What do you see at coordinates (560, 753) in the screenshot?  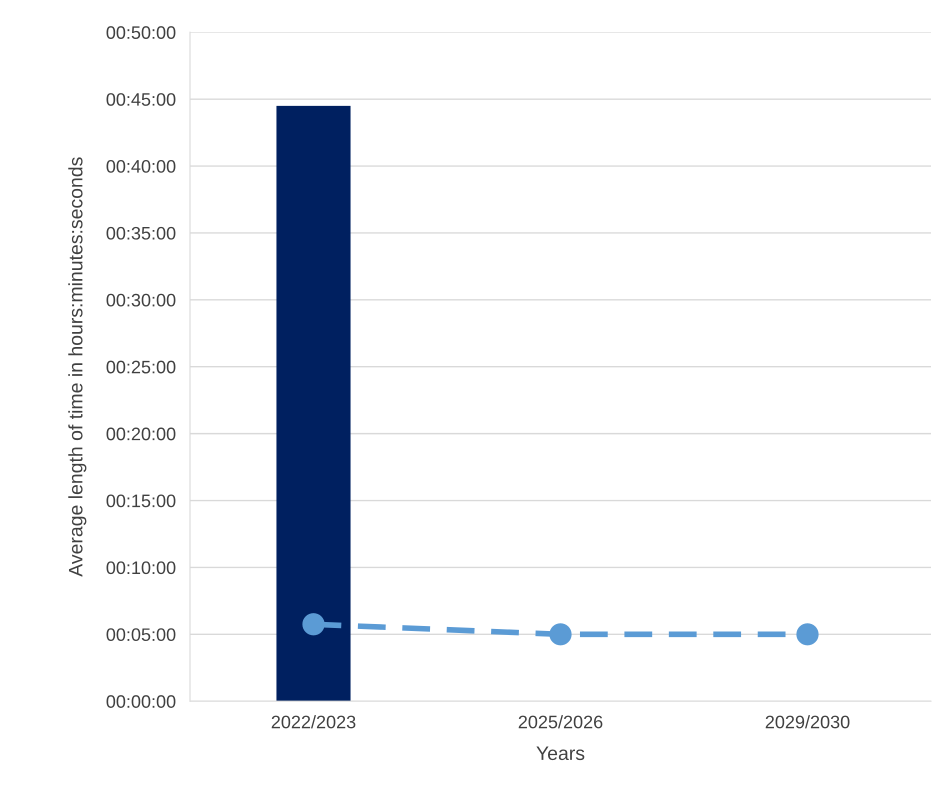 I see `x-axis-title: Years` at bounding box center [560, 753].